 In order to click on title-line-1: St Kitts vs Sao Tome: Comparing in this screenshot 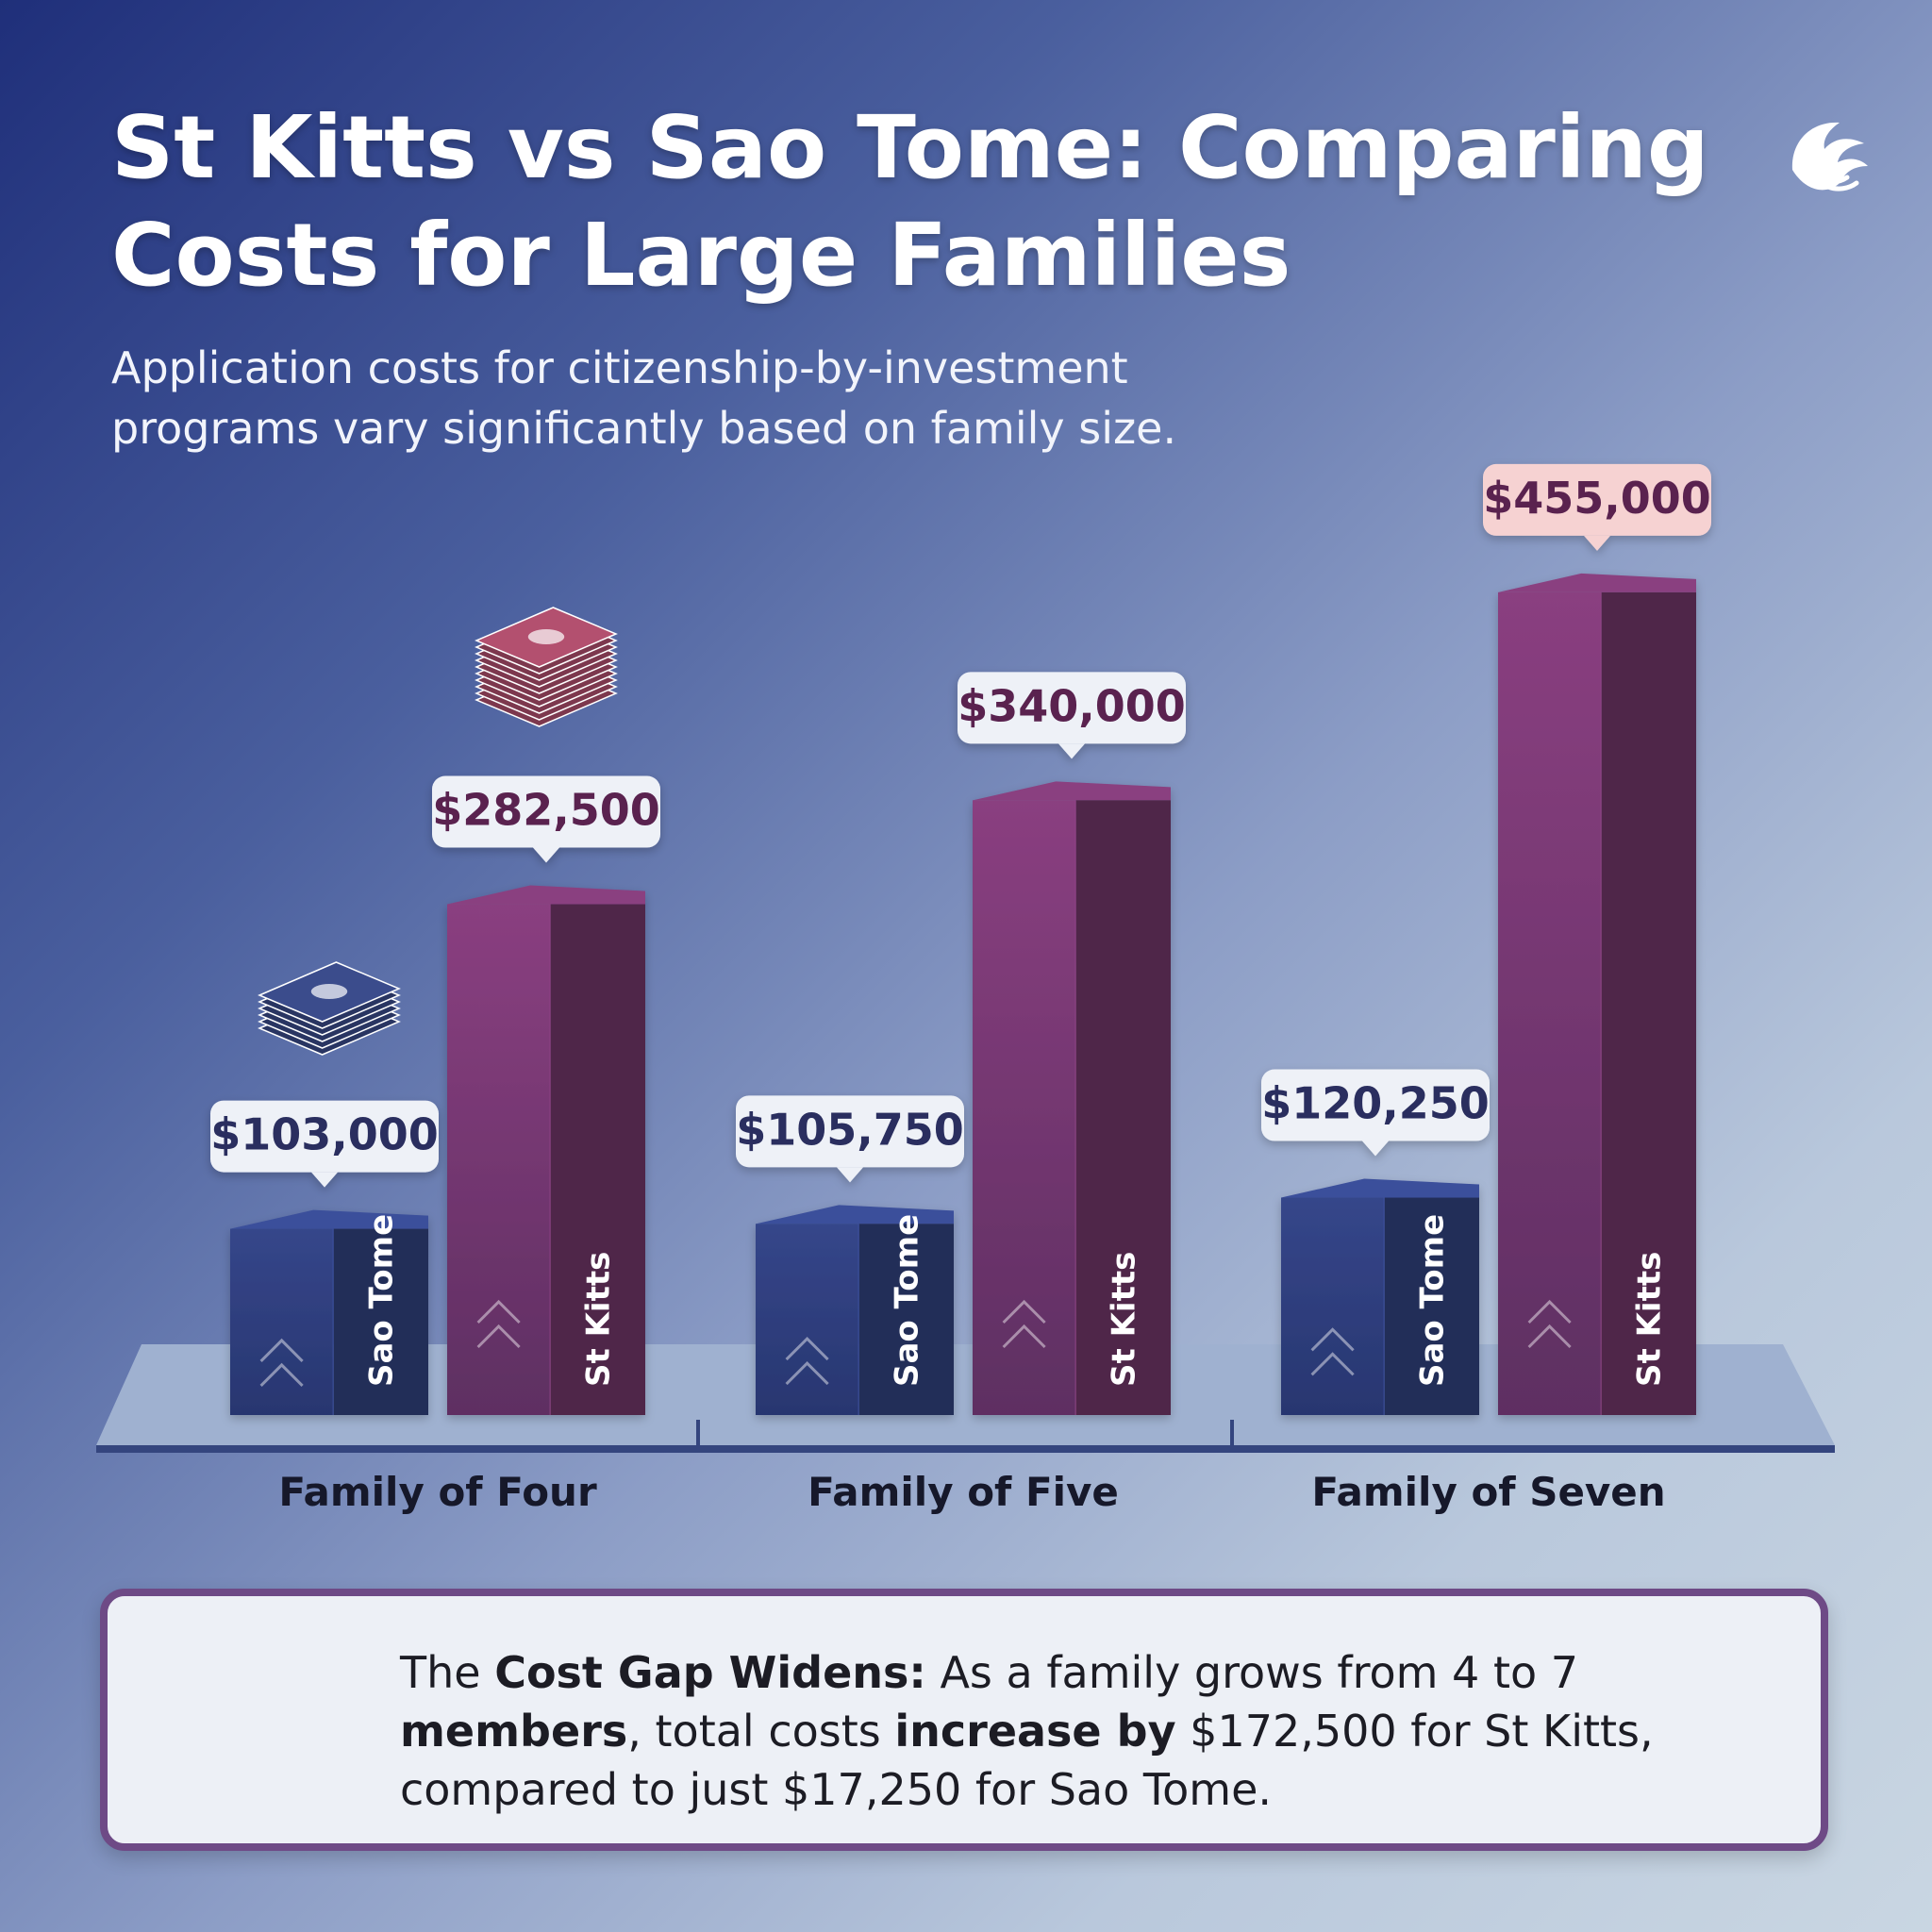, I will do `click(910, 148)`.